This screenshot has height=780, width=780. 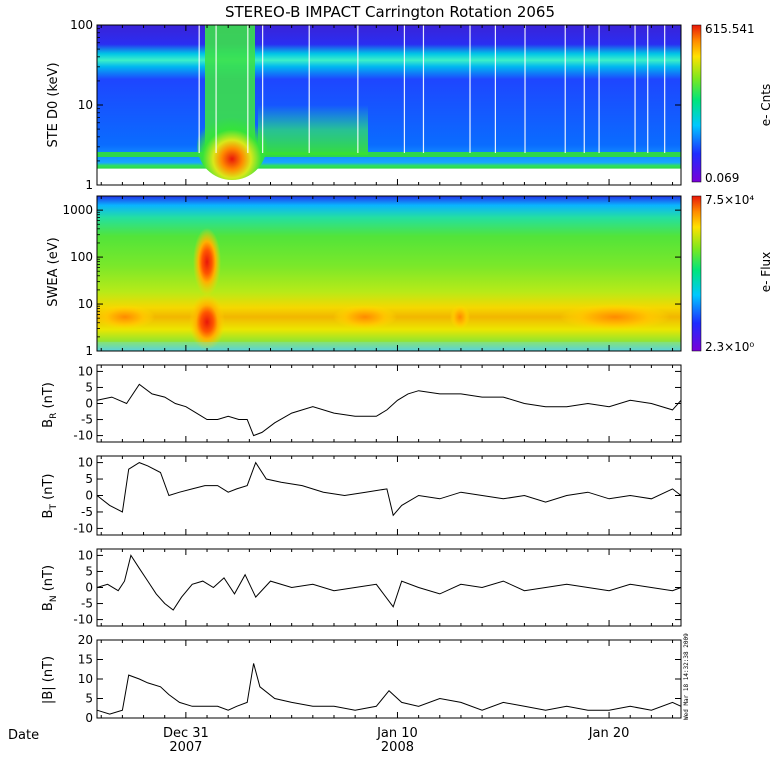 What do you see at coordinates (77, 210) in the screenshot?
I see `swea-ytick-label: 1000` at bounding box center [77, 210].